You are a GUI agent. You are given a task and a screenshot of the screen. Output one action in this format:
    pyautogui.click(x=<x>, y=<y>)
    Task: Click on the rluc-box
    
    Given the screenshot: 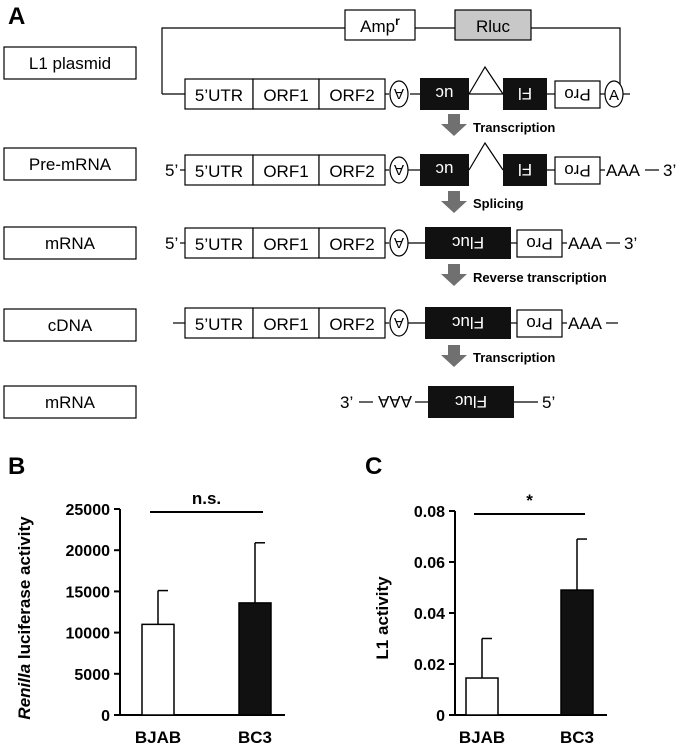 What is the action you would take?
    pyautogui.click(x=493, y=25)
    